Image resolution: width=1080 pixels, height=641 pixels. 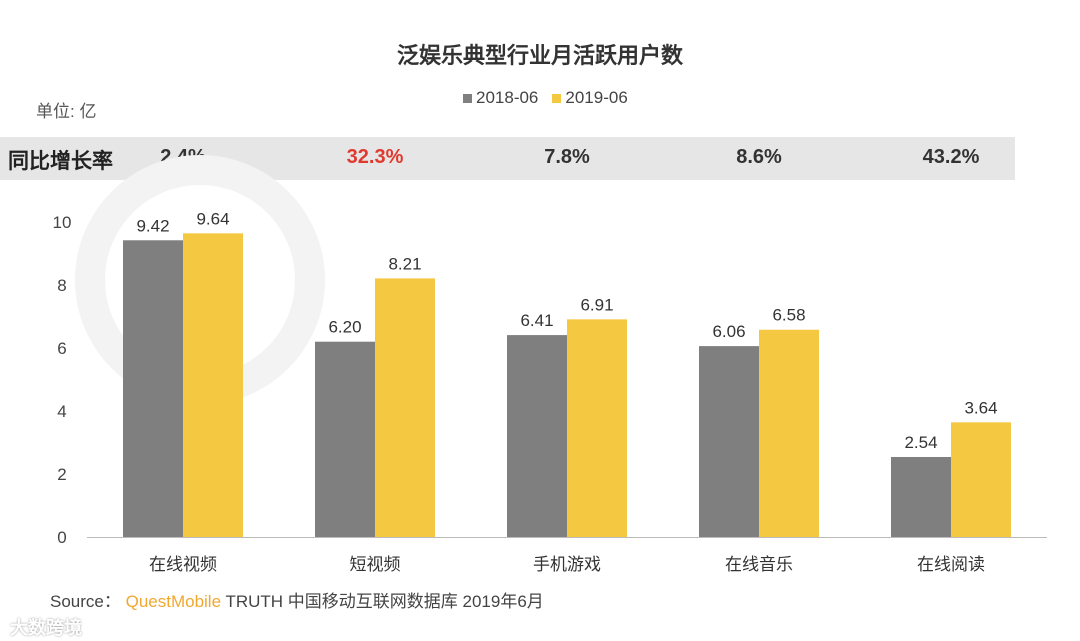 I want to click on x-tick-label: 在线视频, so click(x=183, y=564).